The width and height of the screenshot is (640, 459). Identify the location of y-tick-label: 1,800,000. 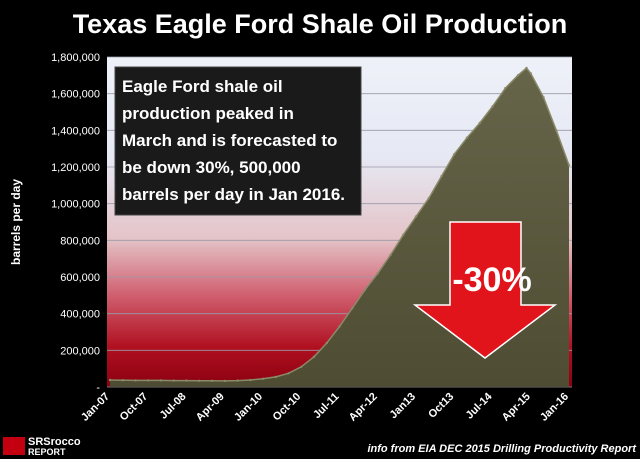
(75, 58).